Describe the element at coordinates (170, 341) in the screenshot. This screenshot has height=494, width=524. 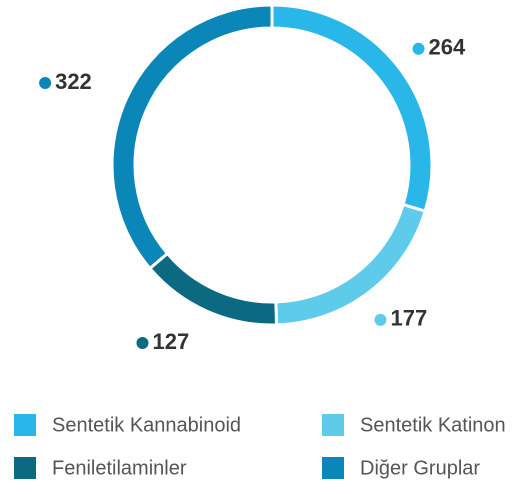
I see `value-label: 127` at that location.